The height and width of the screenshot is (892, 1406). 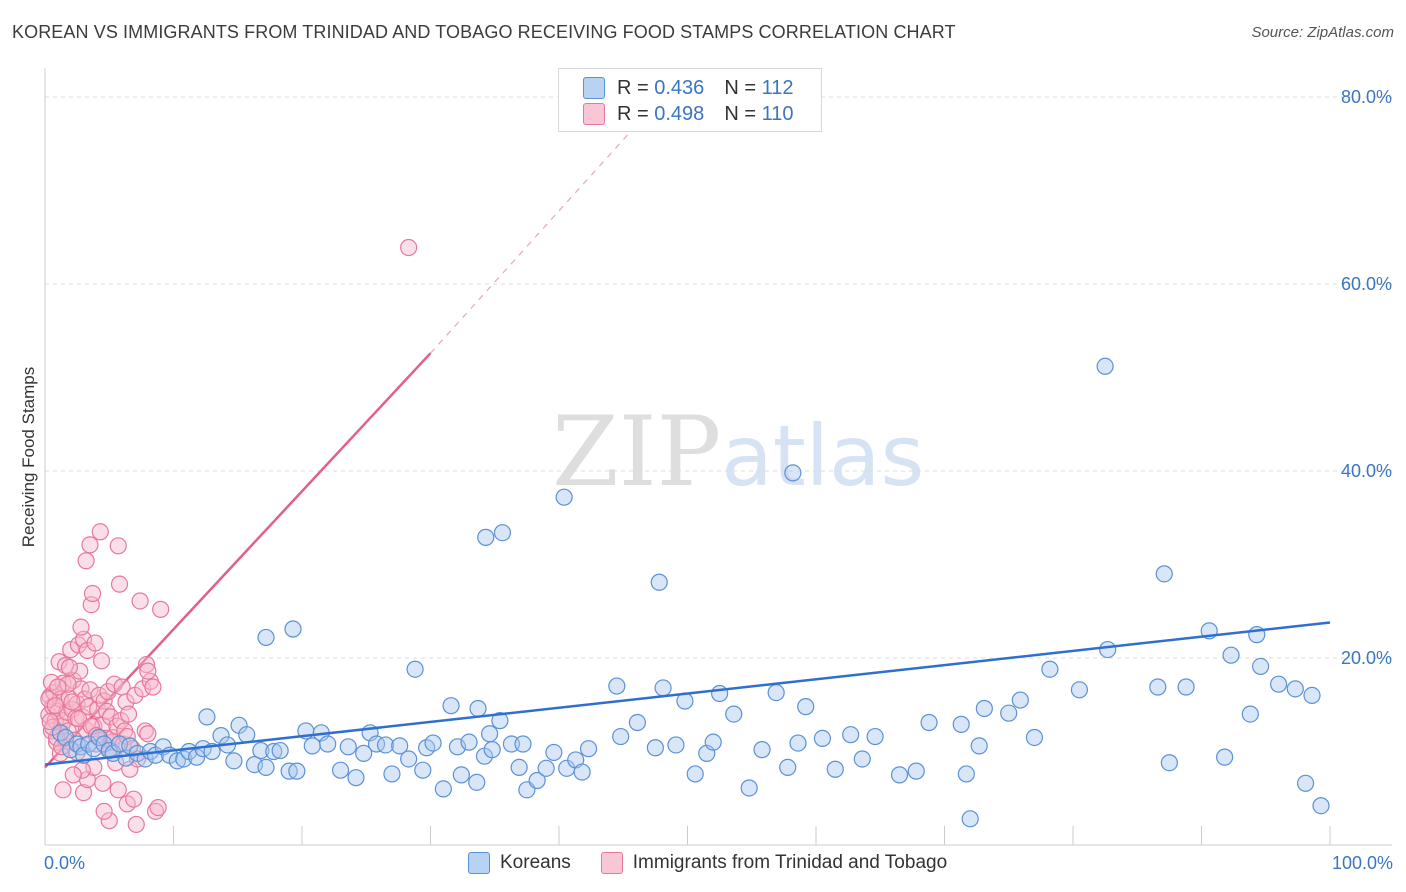 I want to click on trinidad-legend-label: Immigrants from Trinidad and Tobago, so click(x=790, y=862).